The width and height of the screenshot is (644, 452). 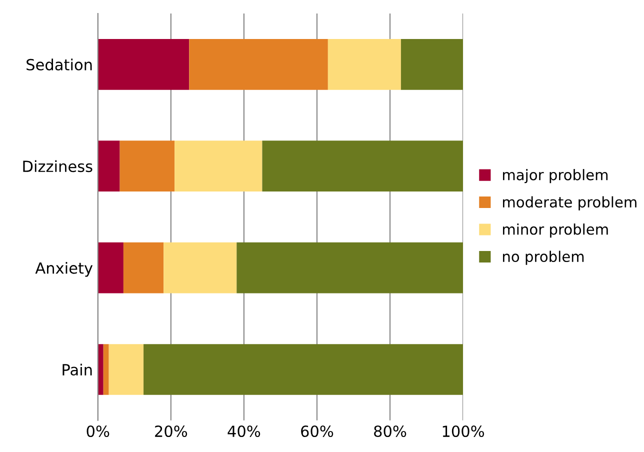 What do you see at coordinates (77, 370) in the screenshot?
I see `y-tick-label: Pain` at bounding box center [77, 370].